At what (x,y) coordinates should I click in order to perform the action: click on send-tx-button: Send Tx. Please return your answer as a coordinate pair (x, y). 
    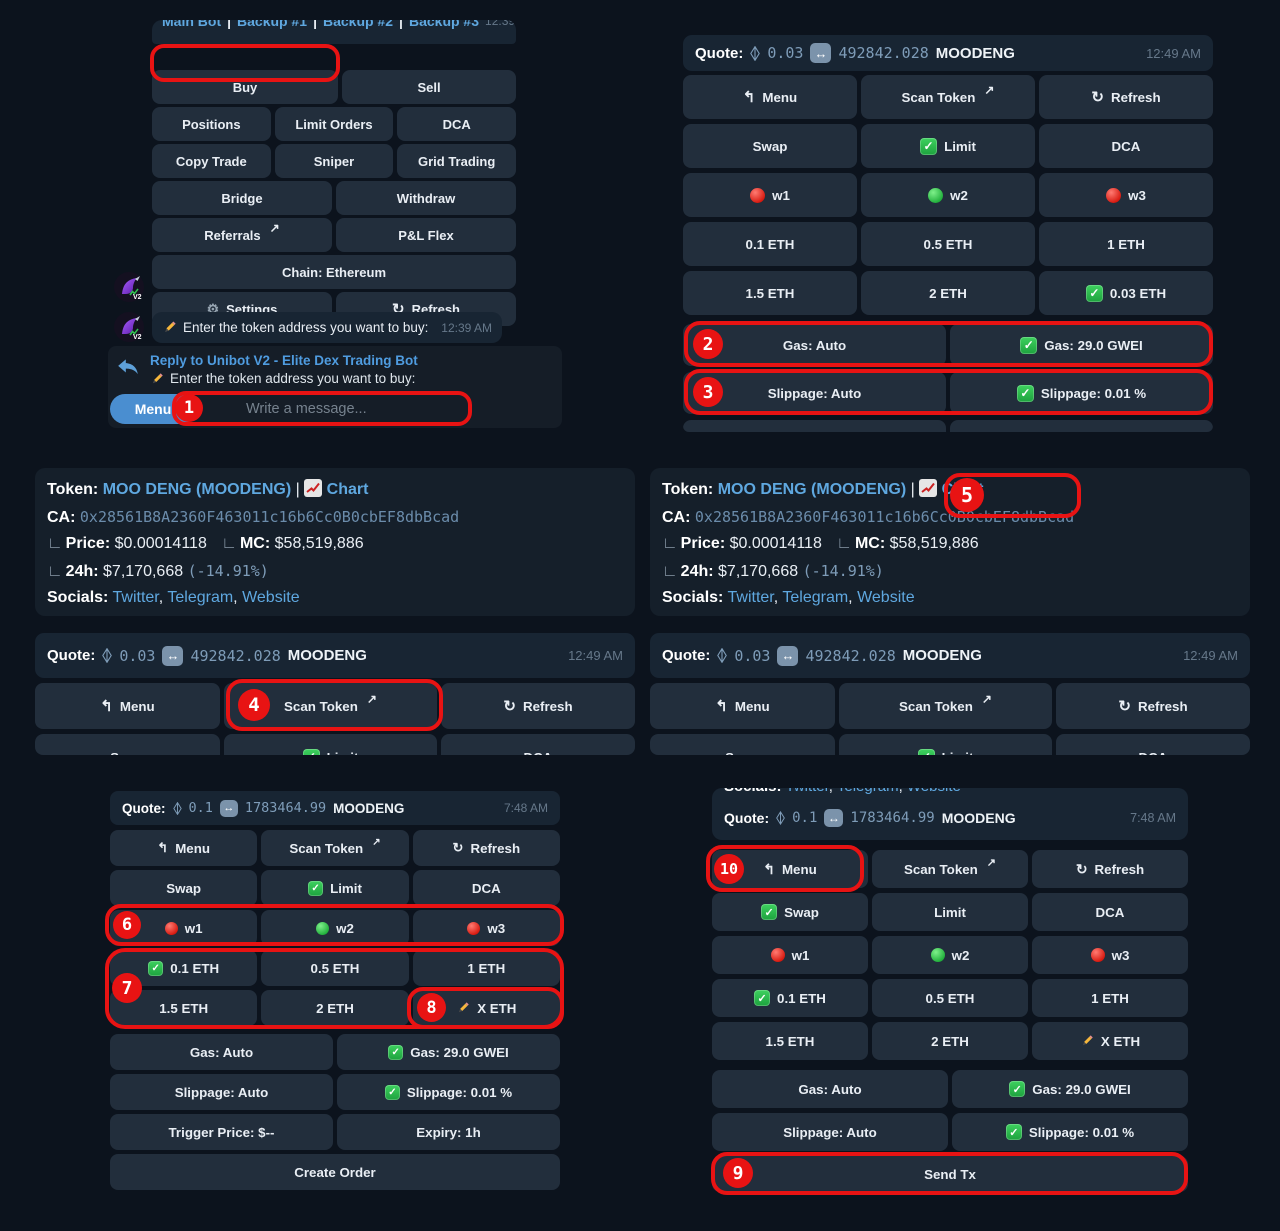
    Looking at the image, I should click on (950, 1174).